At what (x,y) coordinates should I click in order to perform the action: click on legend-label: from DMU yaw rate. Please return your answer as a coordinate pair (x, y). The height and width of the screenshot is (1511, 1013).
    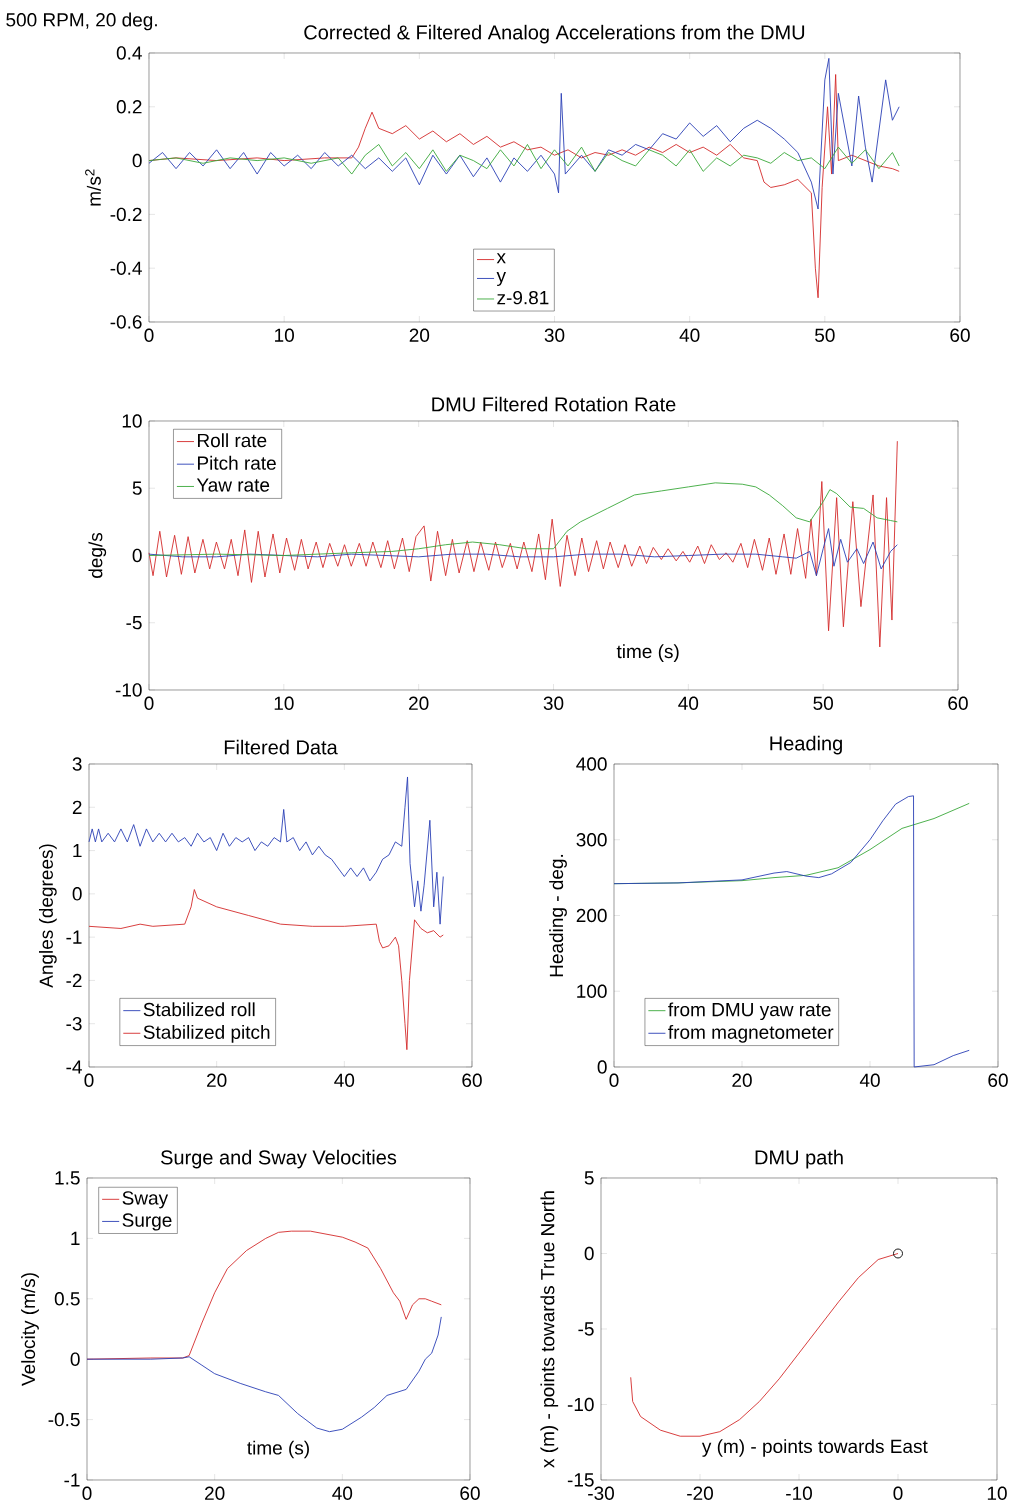
    Looking at the image, I should click on (749, 1011).